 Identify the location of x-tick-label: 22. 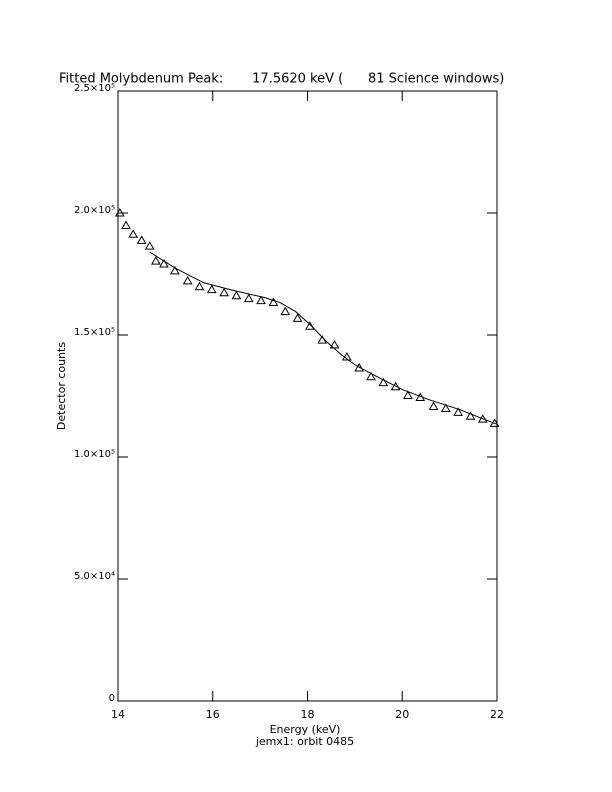
(497, 714).